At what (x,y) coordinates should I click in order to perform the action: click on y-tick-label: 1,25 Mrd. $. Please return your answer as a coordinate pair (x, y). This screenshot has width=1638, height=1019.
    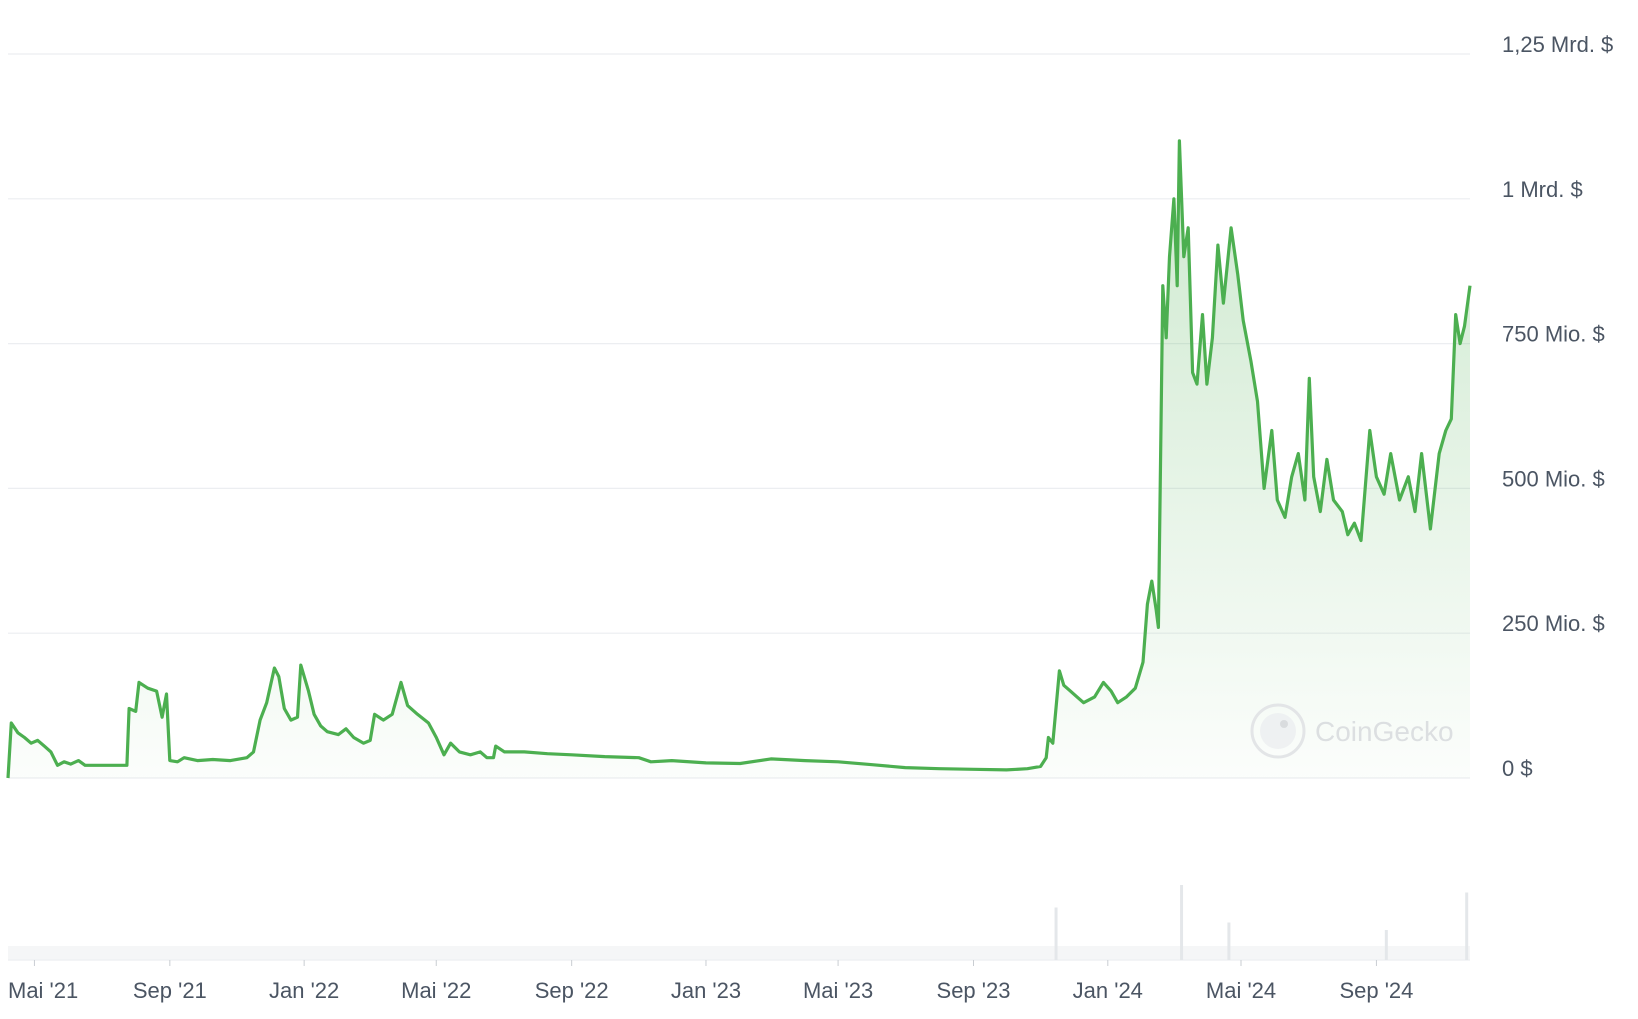
    Looking at the image, I should click on (1557, 44).